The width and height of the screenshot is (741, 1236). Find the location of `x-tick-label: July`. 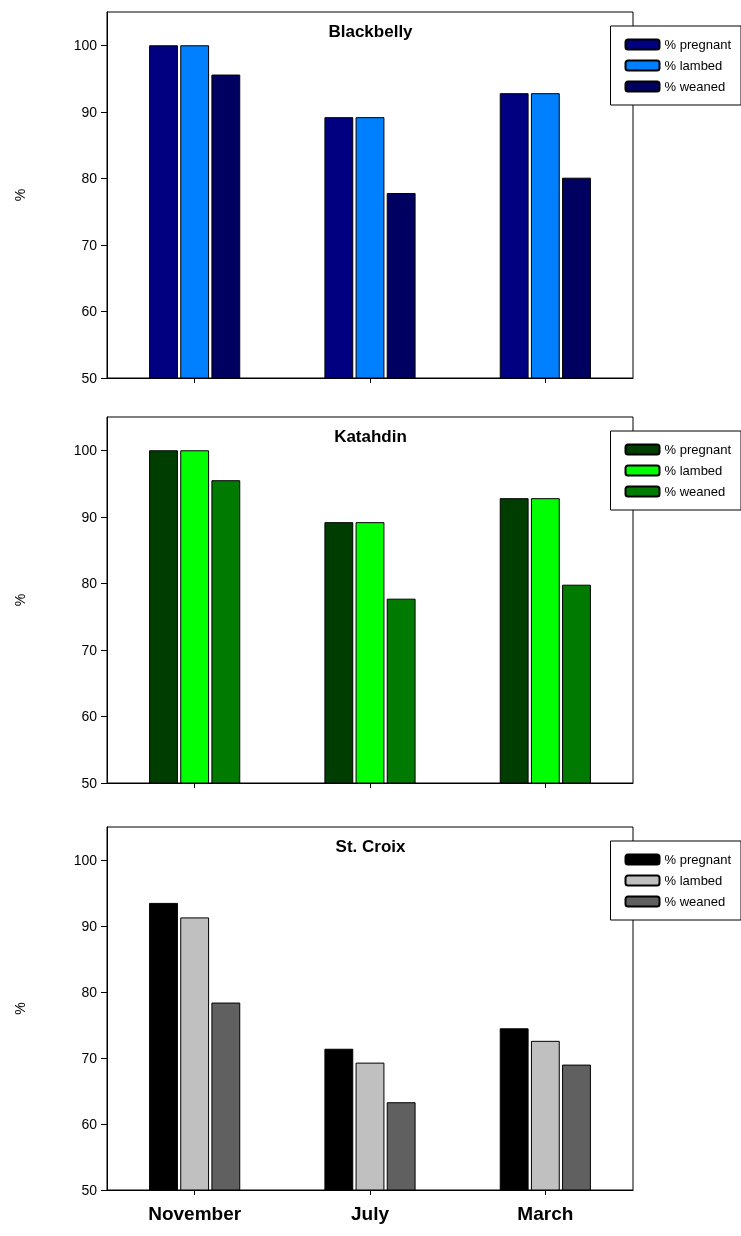

x-tick-label: July is located at coordinates (370, 1213).